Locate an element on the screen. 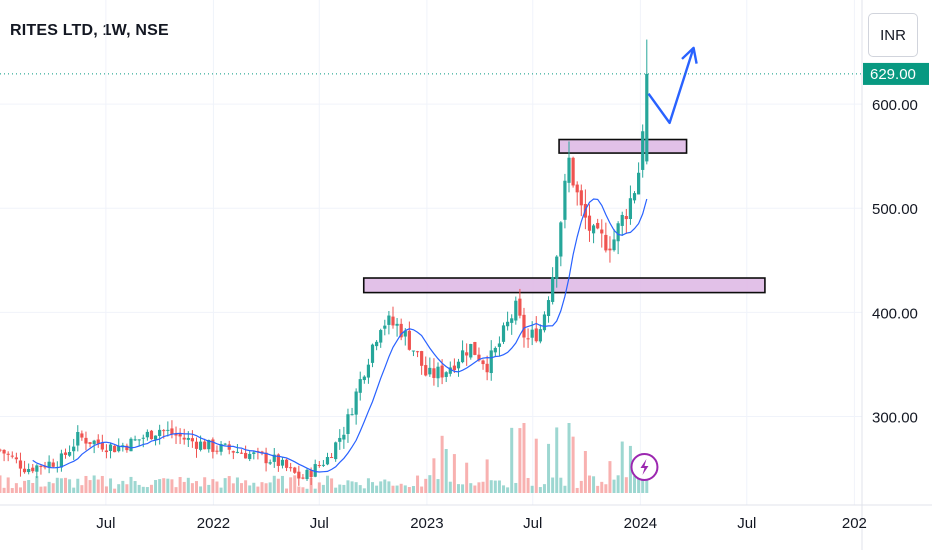  y-tick-label: 500.00 is located at coordinates (895, 209).